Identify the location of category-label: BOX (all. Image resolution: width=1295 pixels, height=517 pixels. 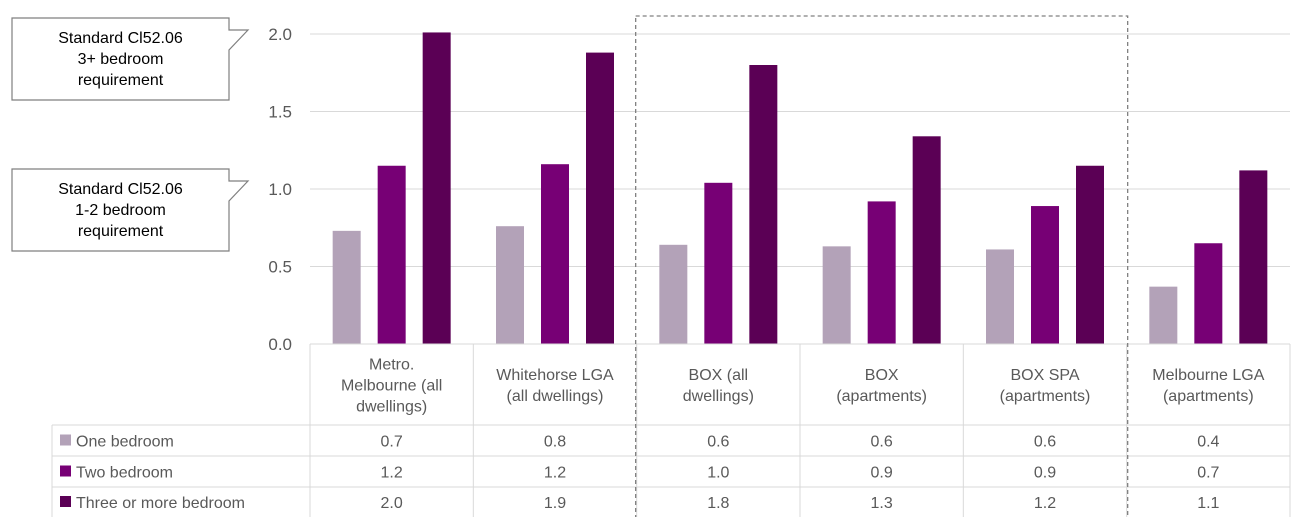
(719, 375).